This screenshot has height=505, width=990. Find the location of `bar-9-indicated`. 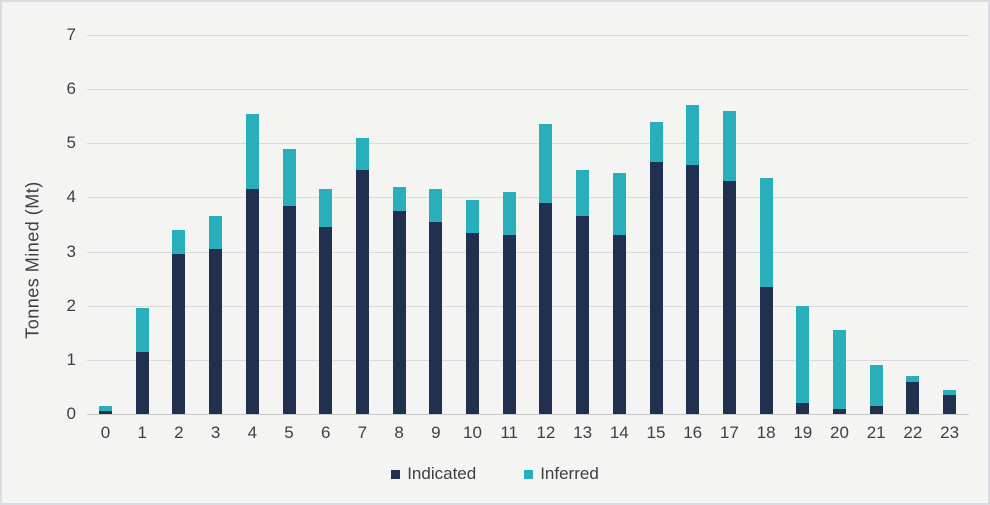

bar-9-indicated is located at coordinates (436, 317).